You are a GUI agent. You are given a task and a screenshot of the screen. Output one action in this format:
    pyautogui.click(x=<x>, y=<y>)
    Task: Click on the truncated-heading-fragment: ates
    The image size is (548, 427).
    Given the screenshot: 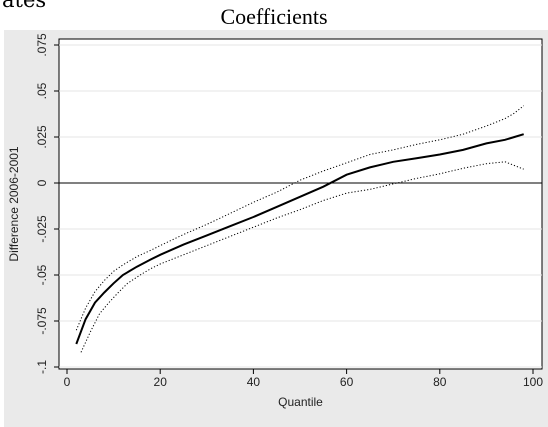 What is the action you would take?
    pyautogui.click(x=24, y=6)
    